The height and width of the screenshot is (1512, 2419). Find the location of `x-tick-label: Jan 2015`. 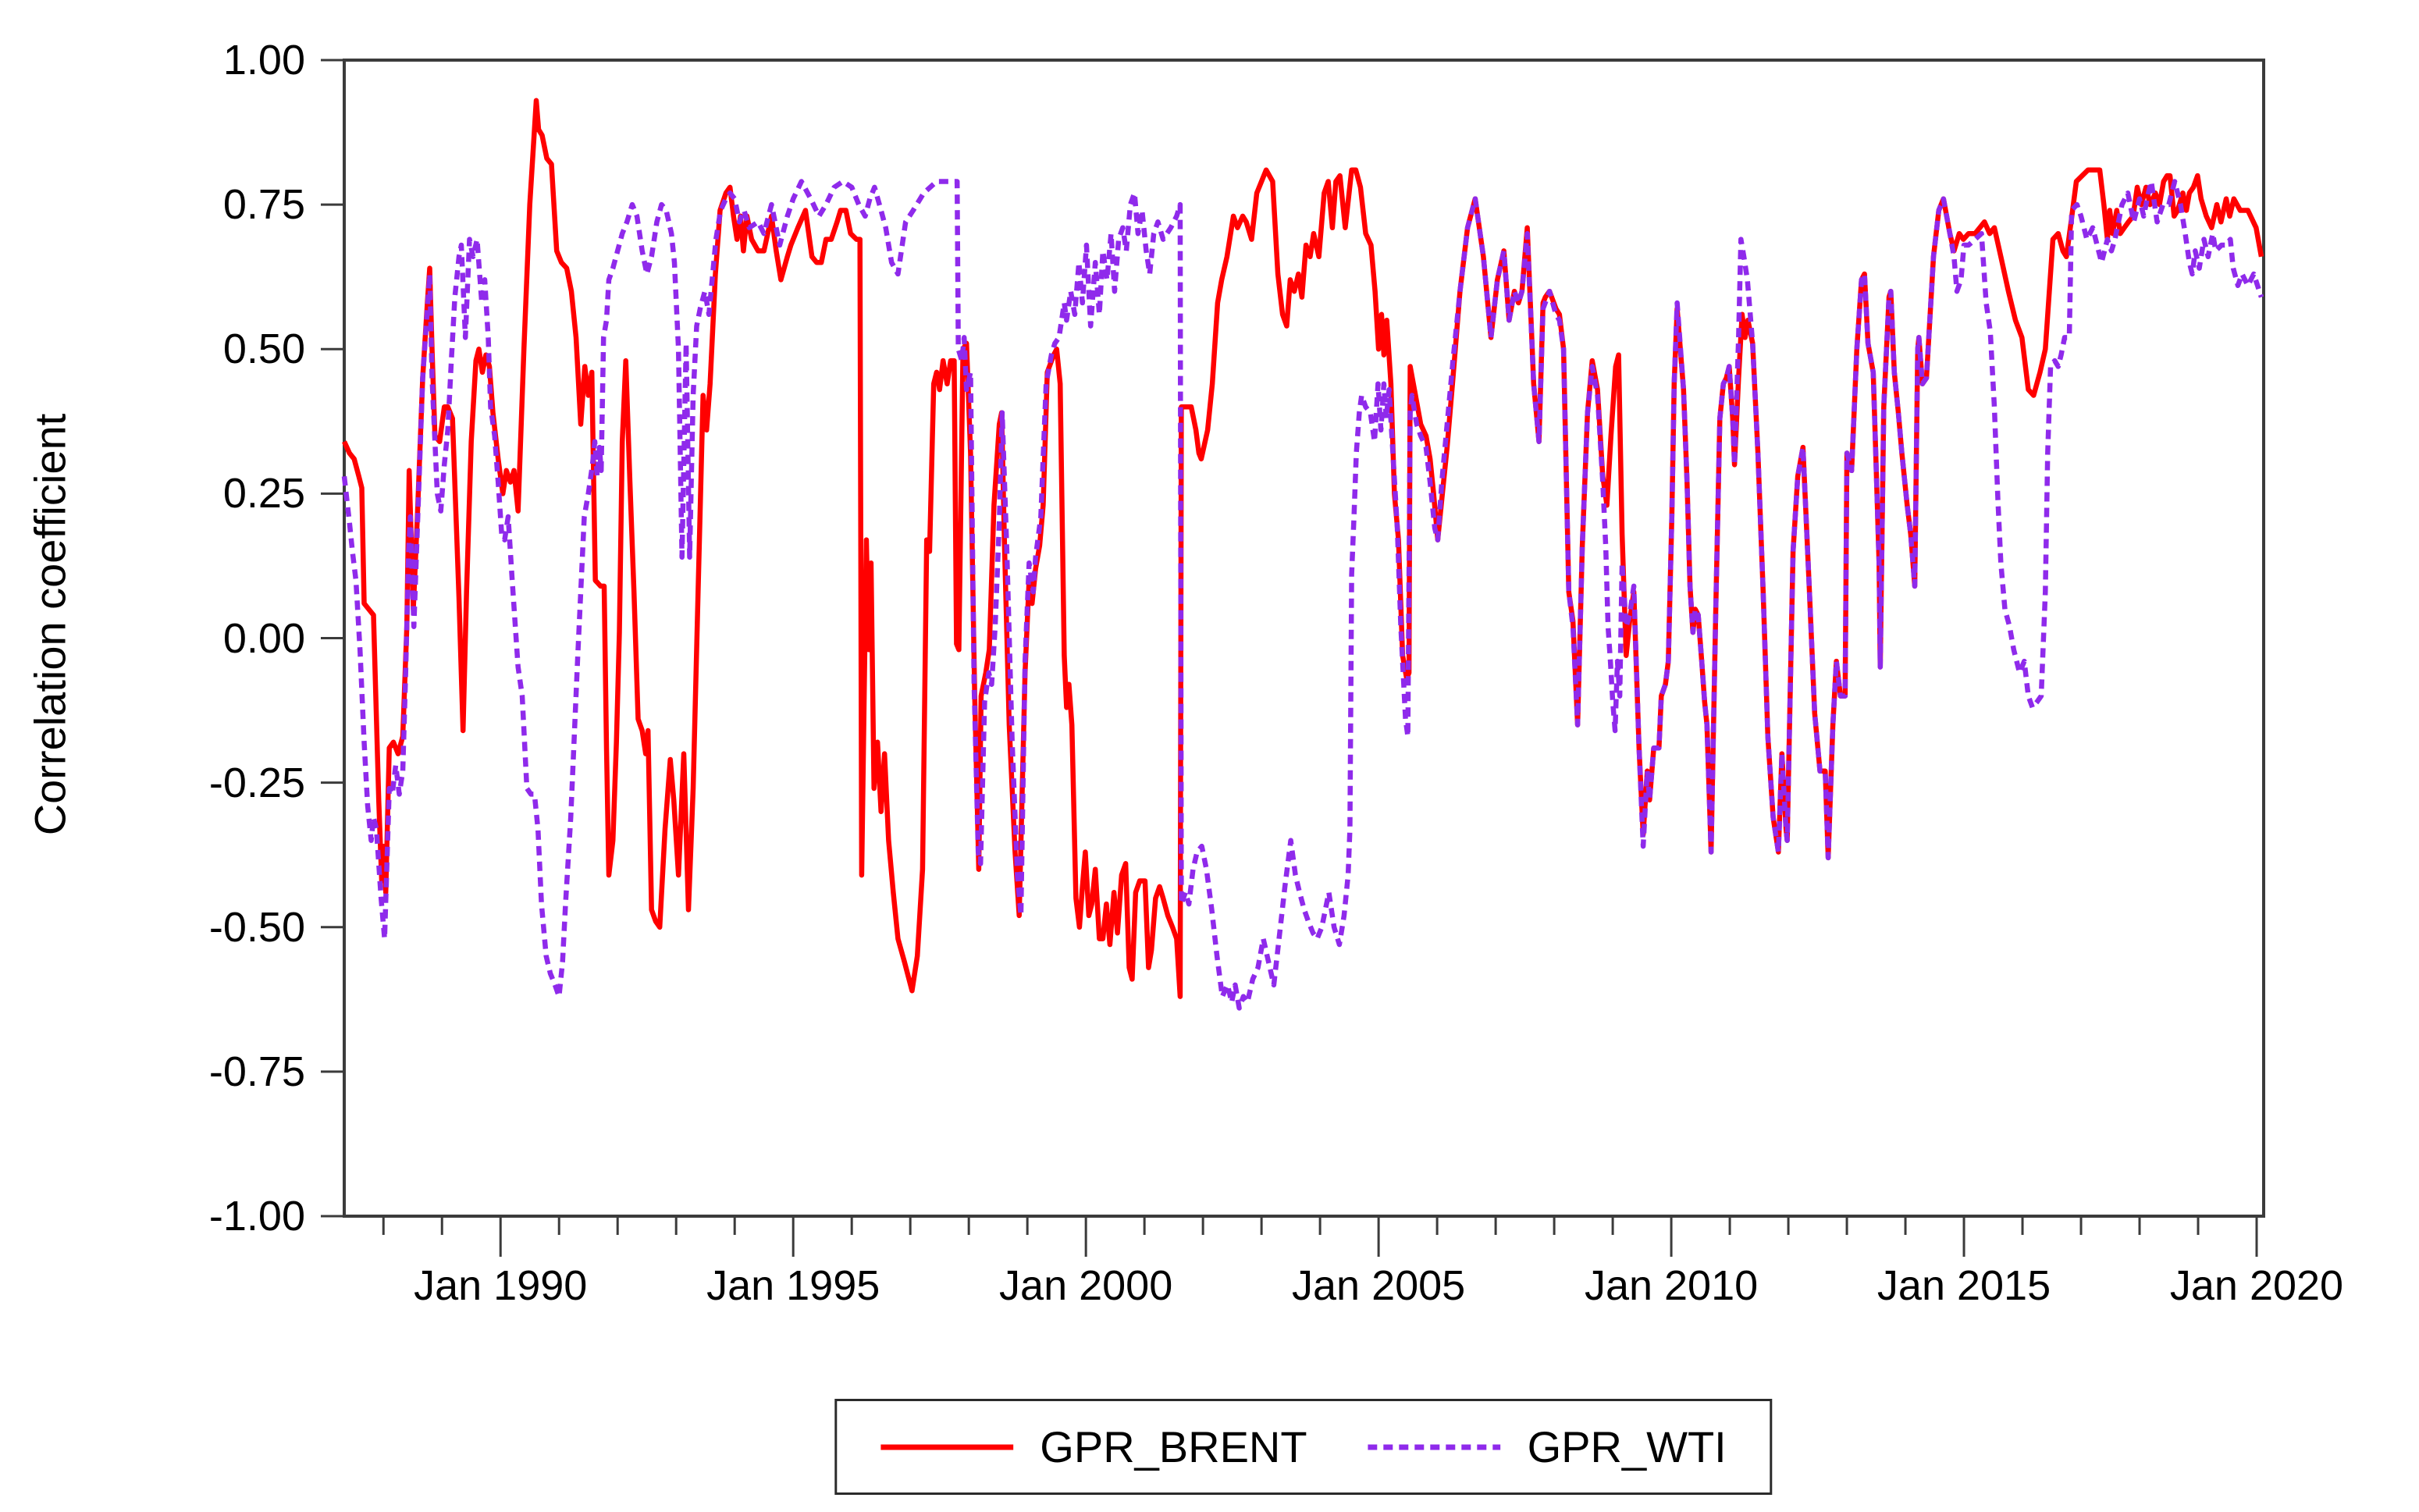

x-tick-label: Jan 2015 is located at coordinates (1964, 1285).